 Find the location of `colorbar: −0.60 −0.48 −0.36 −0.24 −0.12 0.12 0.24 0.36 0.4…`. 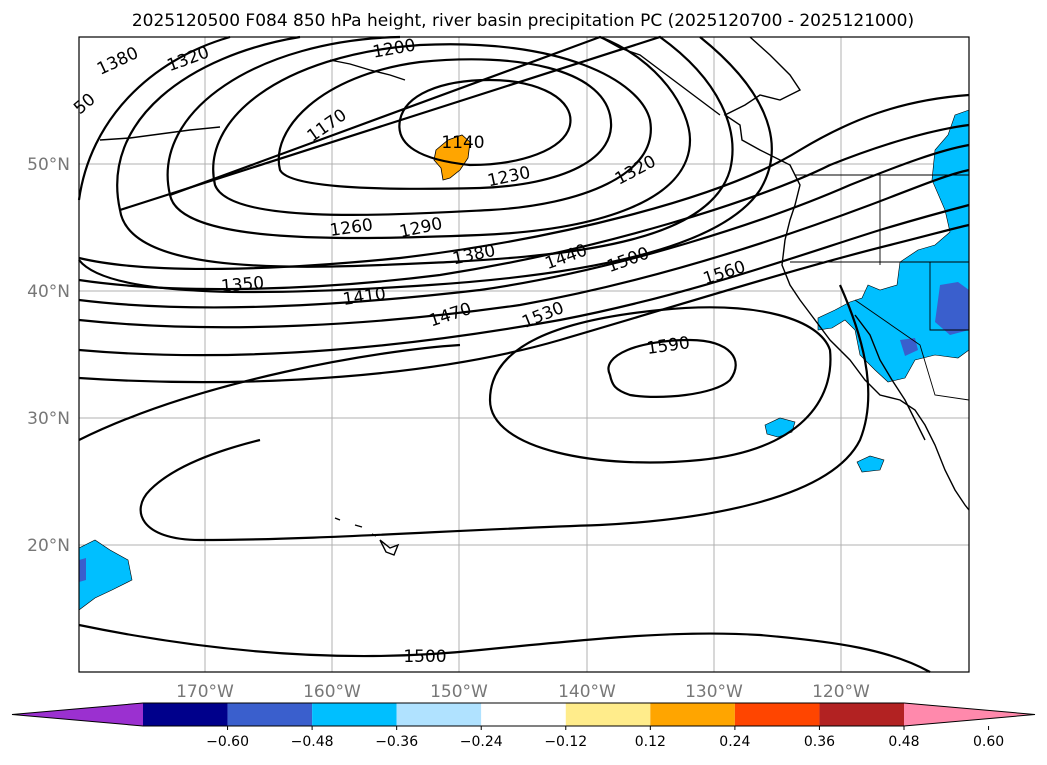

colorbar: −0.60 −0.48 −0.36 −0.24 −0.12 0.12 0.24 0.36 0.4… is located at coordinates (523, 726).